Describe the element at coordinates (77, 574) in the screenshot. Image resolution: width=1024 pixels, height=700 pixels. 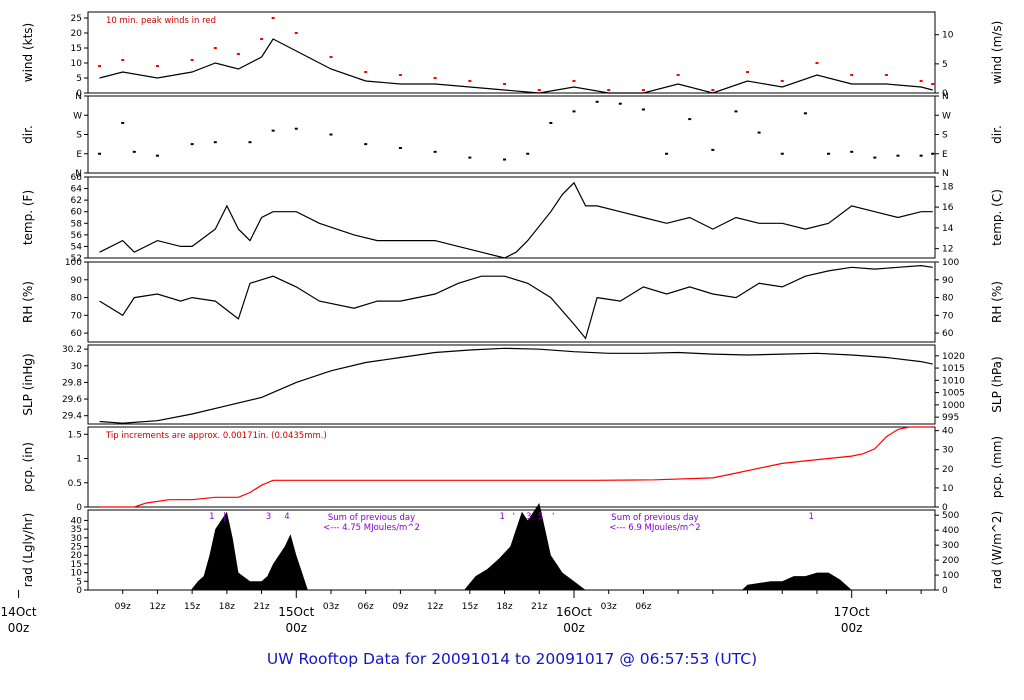
I see `y-tick-label-rad: 10` at that location.